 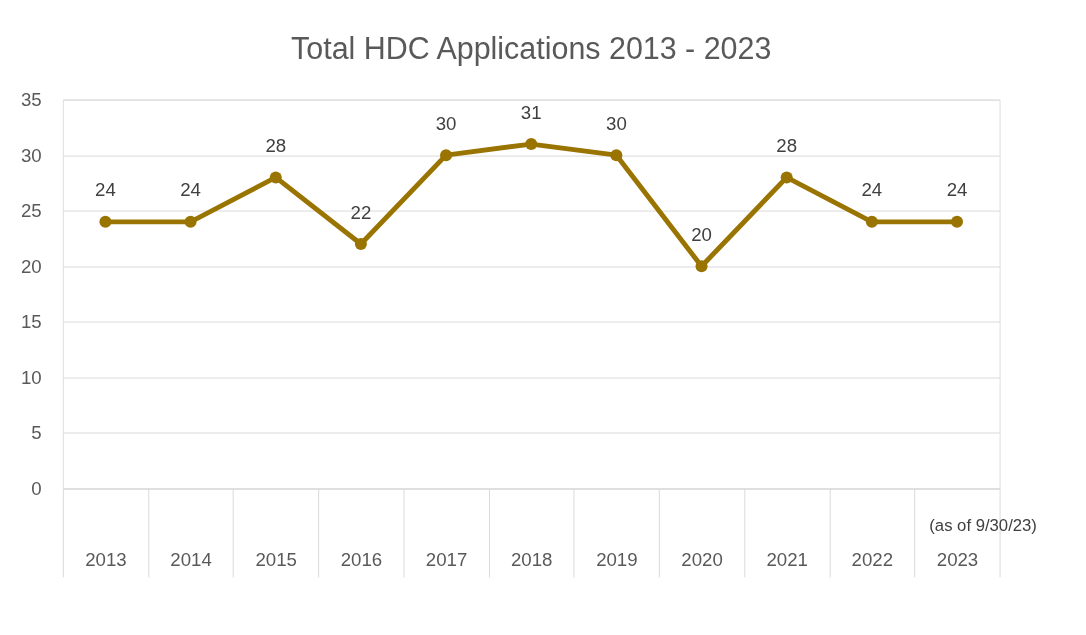 I want to click on x-tick-label: 2022, so click(x=872, y=559).